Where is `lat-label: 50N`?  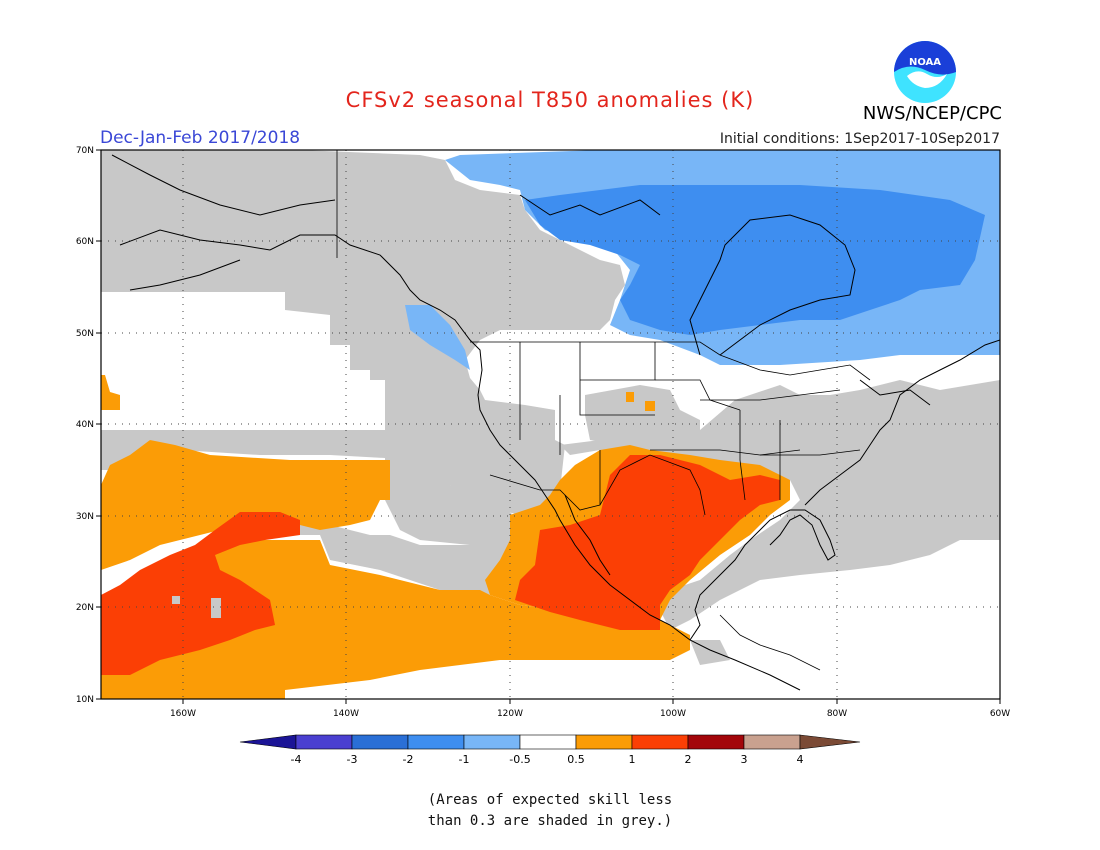 lat-label: 50N is located at coordinates (85, 334).